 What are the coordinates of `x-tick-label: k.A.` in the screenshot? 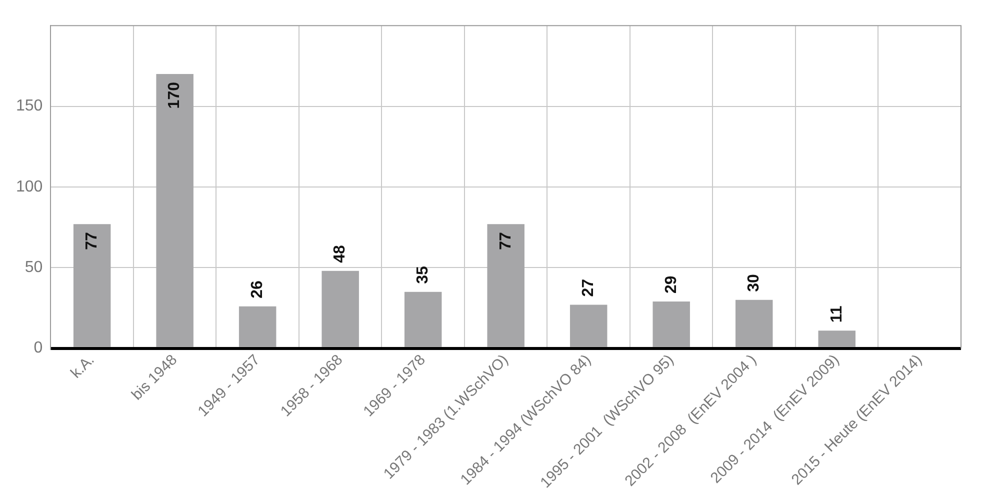 It's located at (83, 366).